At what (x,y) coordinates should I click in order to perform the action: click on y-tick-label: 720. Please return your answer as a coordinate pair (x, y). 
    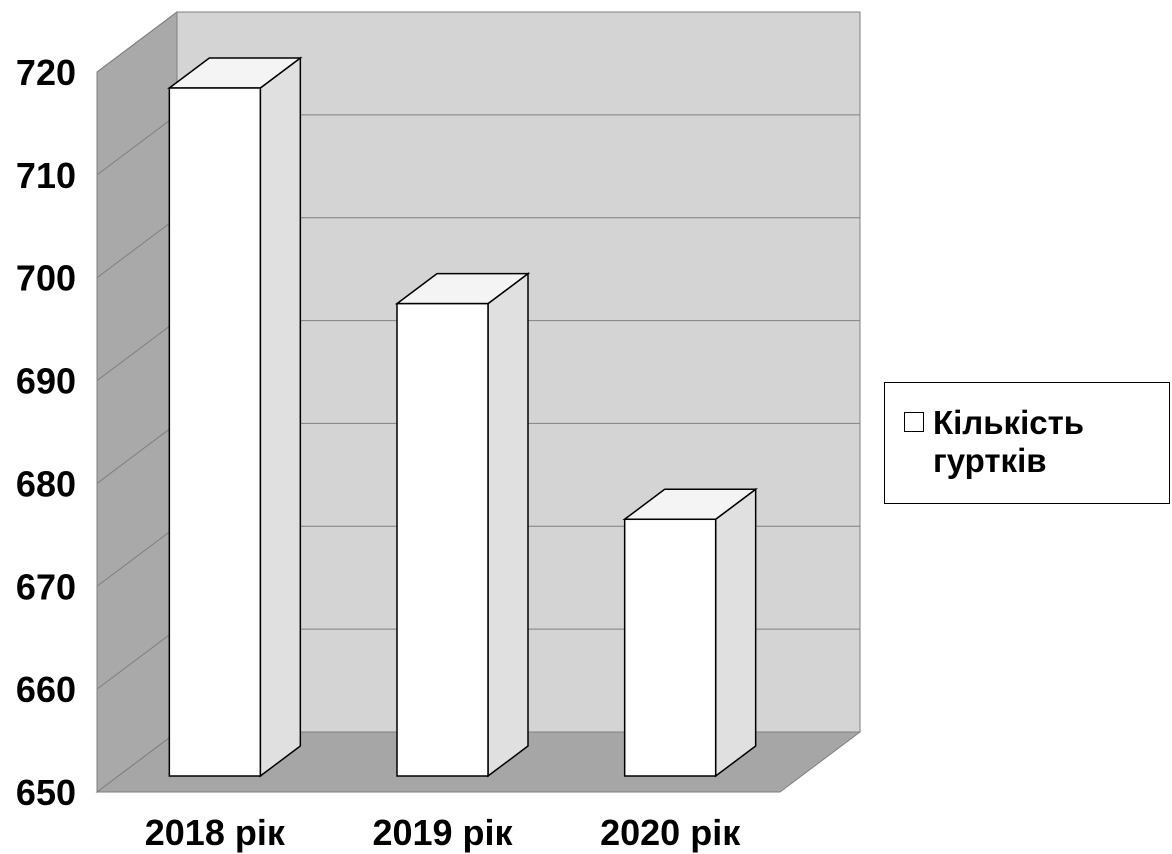
    Looking at the image, I should click on (46, 72).